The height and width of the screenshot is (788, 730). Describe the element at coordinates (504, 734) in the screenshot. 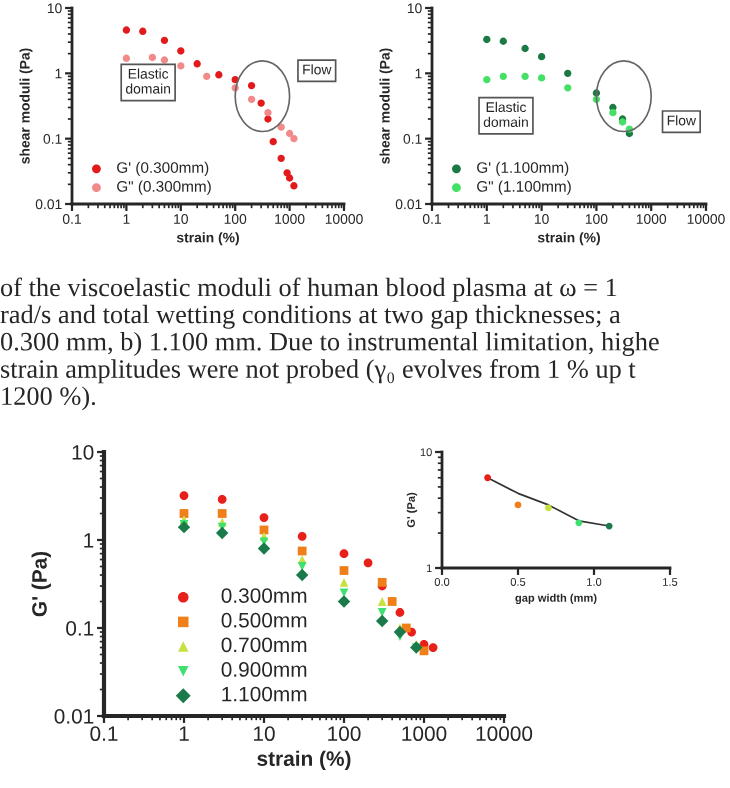

I see `x-tick-label: 10000` at that location.